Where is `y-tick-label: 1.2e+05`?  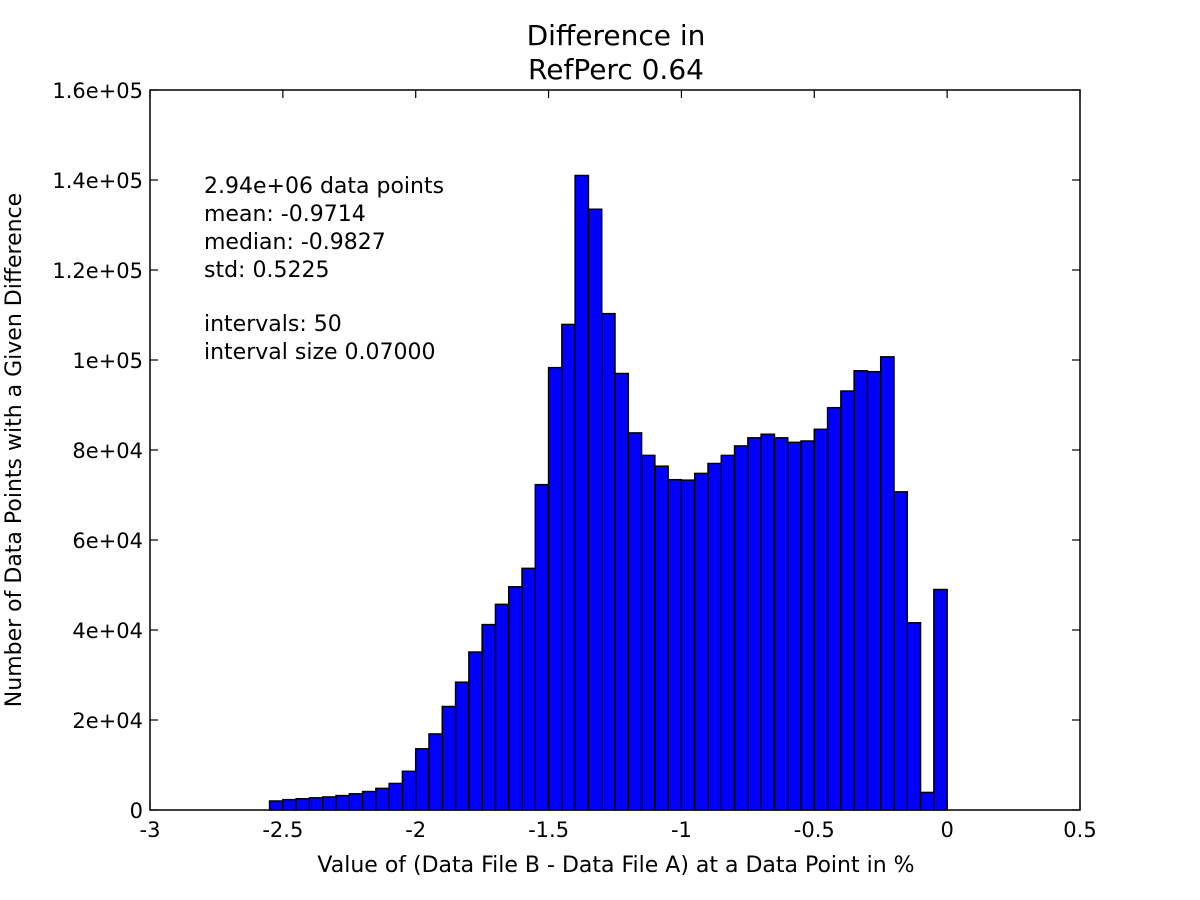
y-tick-label: 1.2e+05 is located at coordinates (97, 271).